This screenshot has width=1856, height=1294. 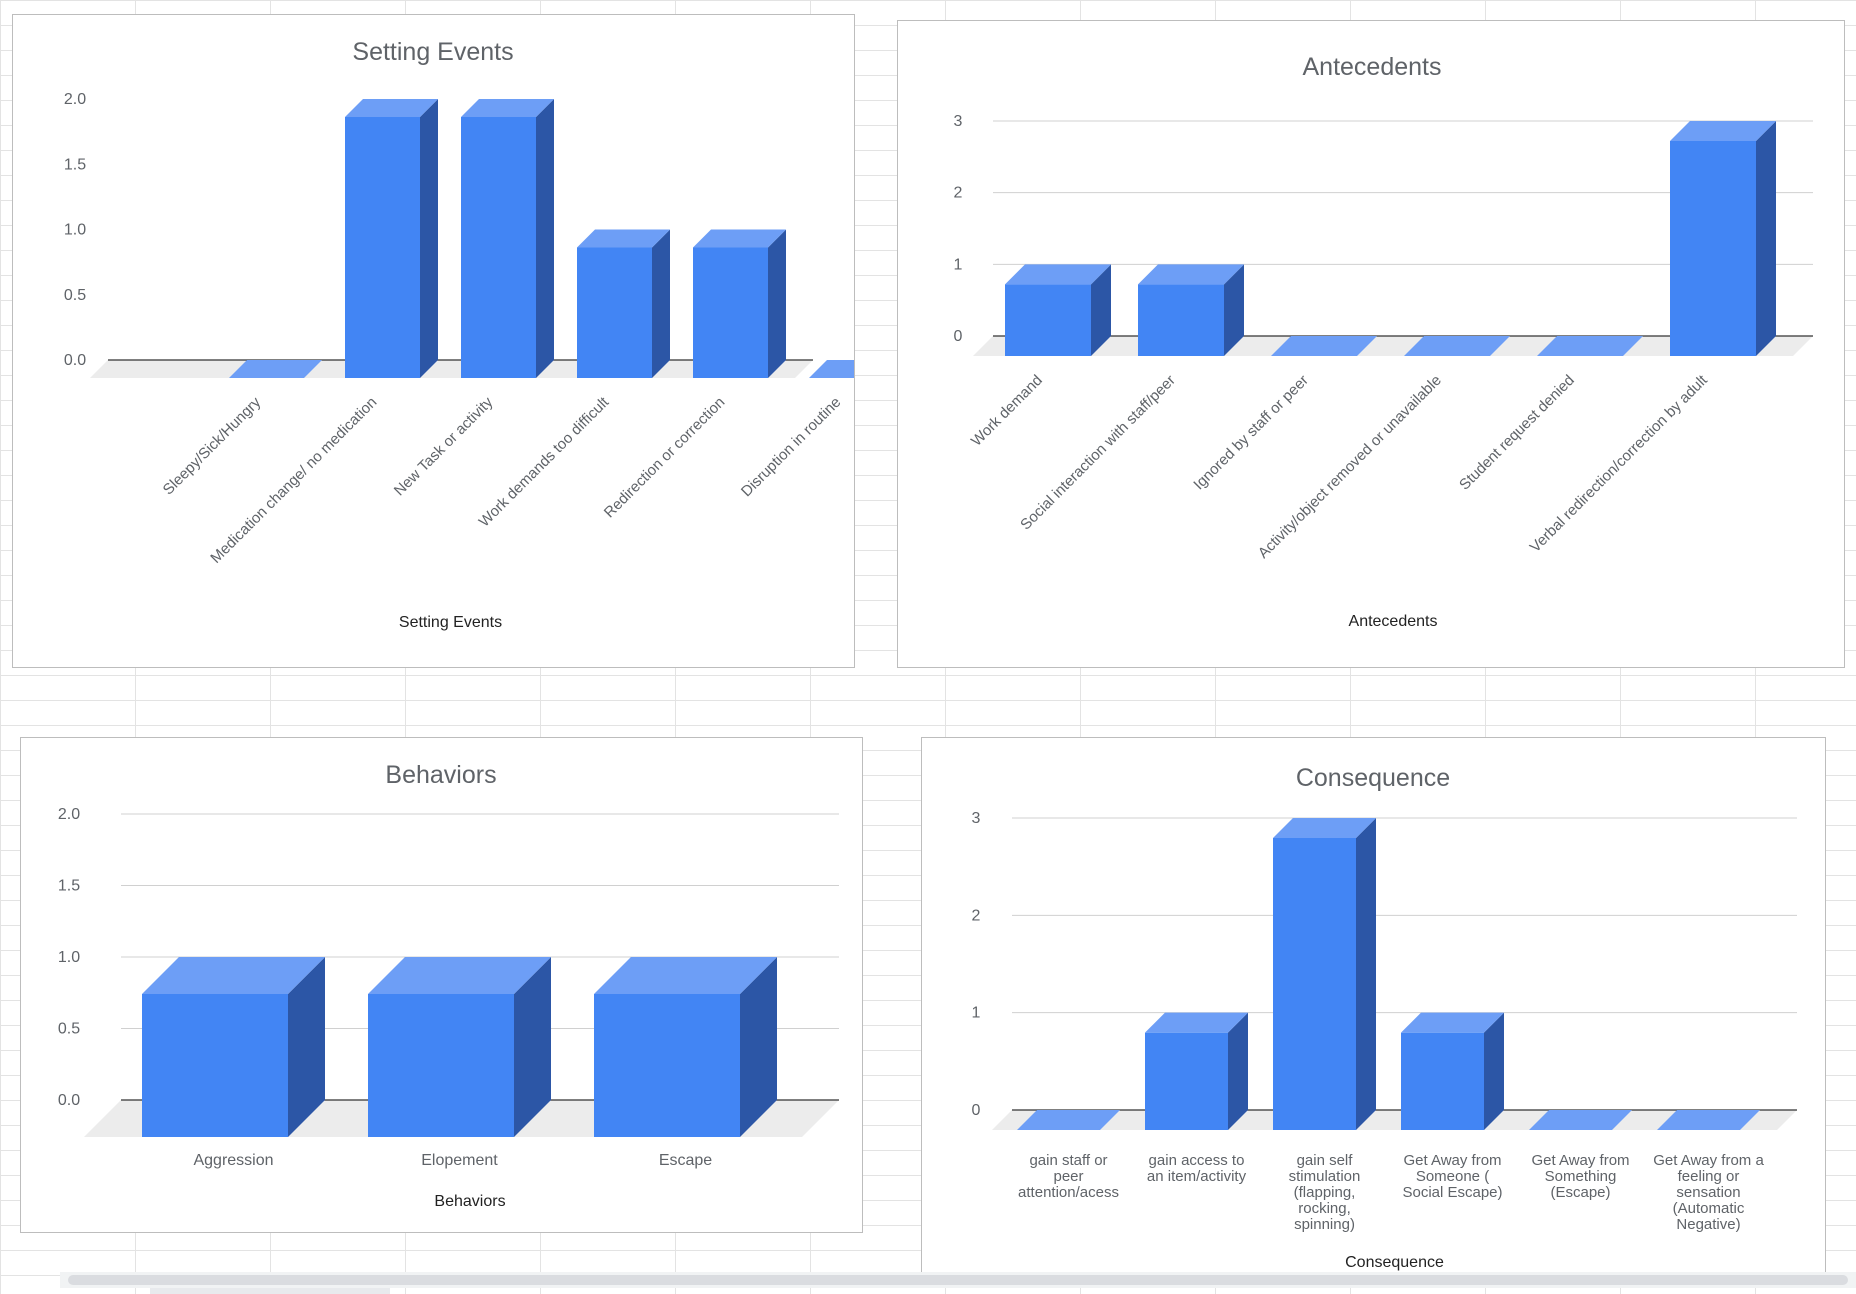 What do you see at coordinates (544, 461) in the screenshot?
I see `x-tick-label: Work demands too difficult` at bounding box center [544, 461].